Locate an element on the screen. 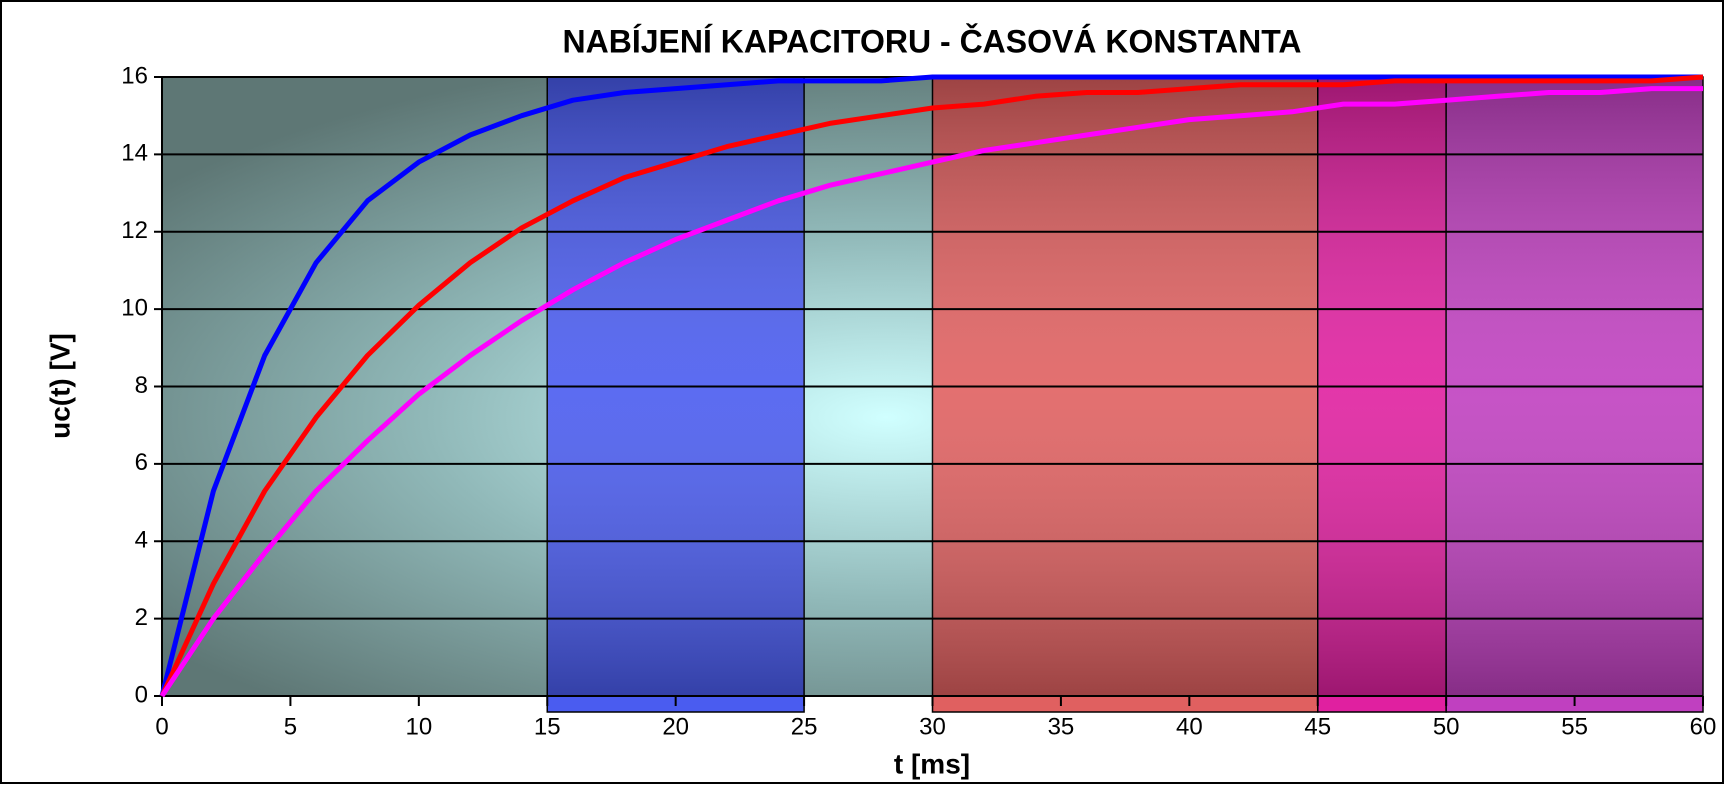 The image size is (1725, 785). x-tick-label: 15 is located at coordinates (547, 726).